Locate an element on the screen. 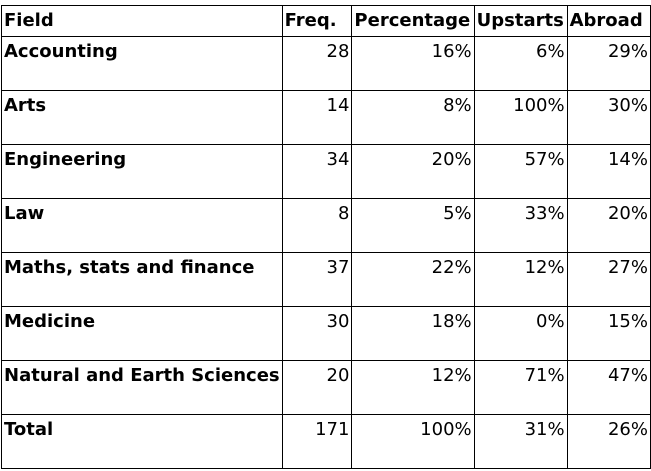 The width and height of the screenshot is (651, 471). total-upstarts: 31% is located at coordinates (520, 441).